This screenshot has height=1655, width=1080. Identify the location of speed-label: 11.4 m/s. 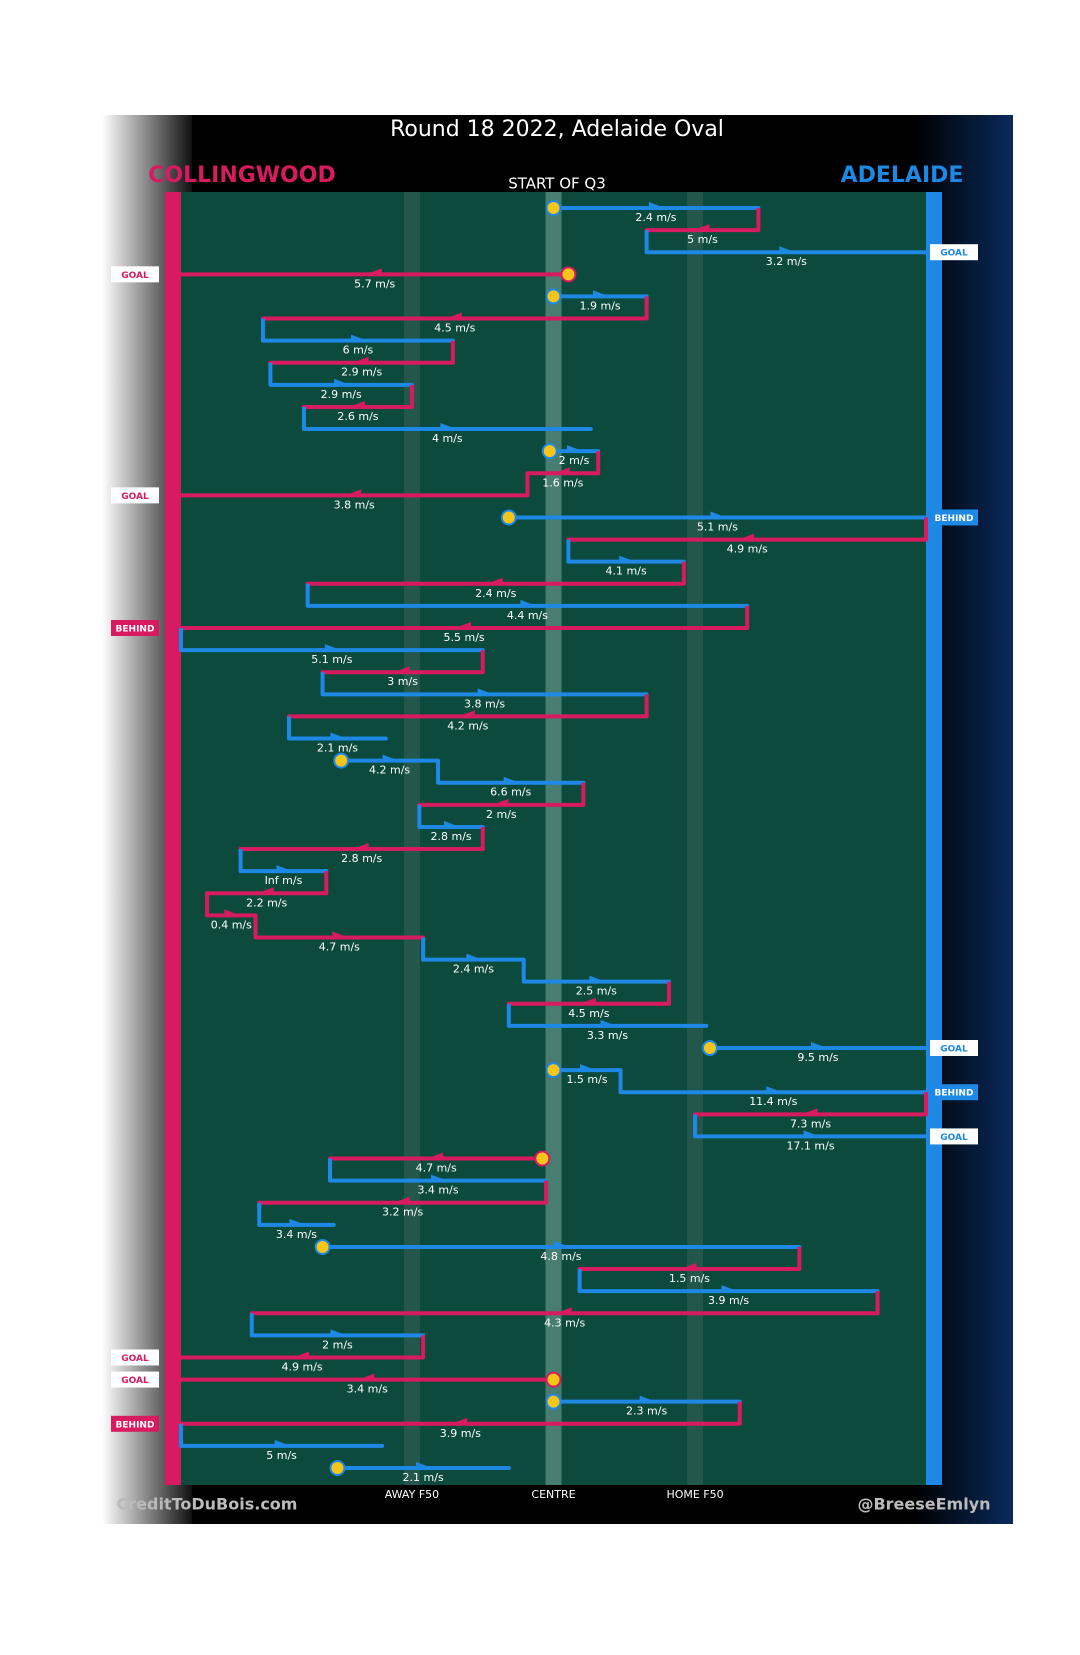
(773, 1101).